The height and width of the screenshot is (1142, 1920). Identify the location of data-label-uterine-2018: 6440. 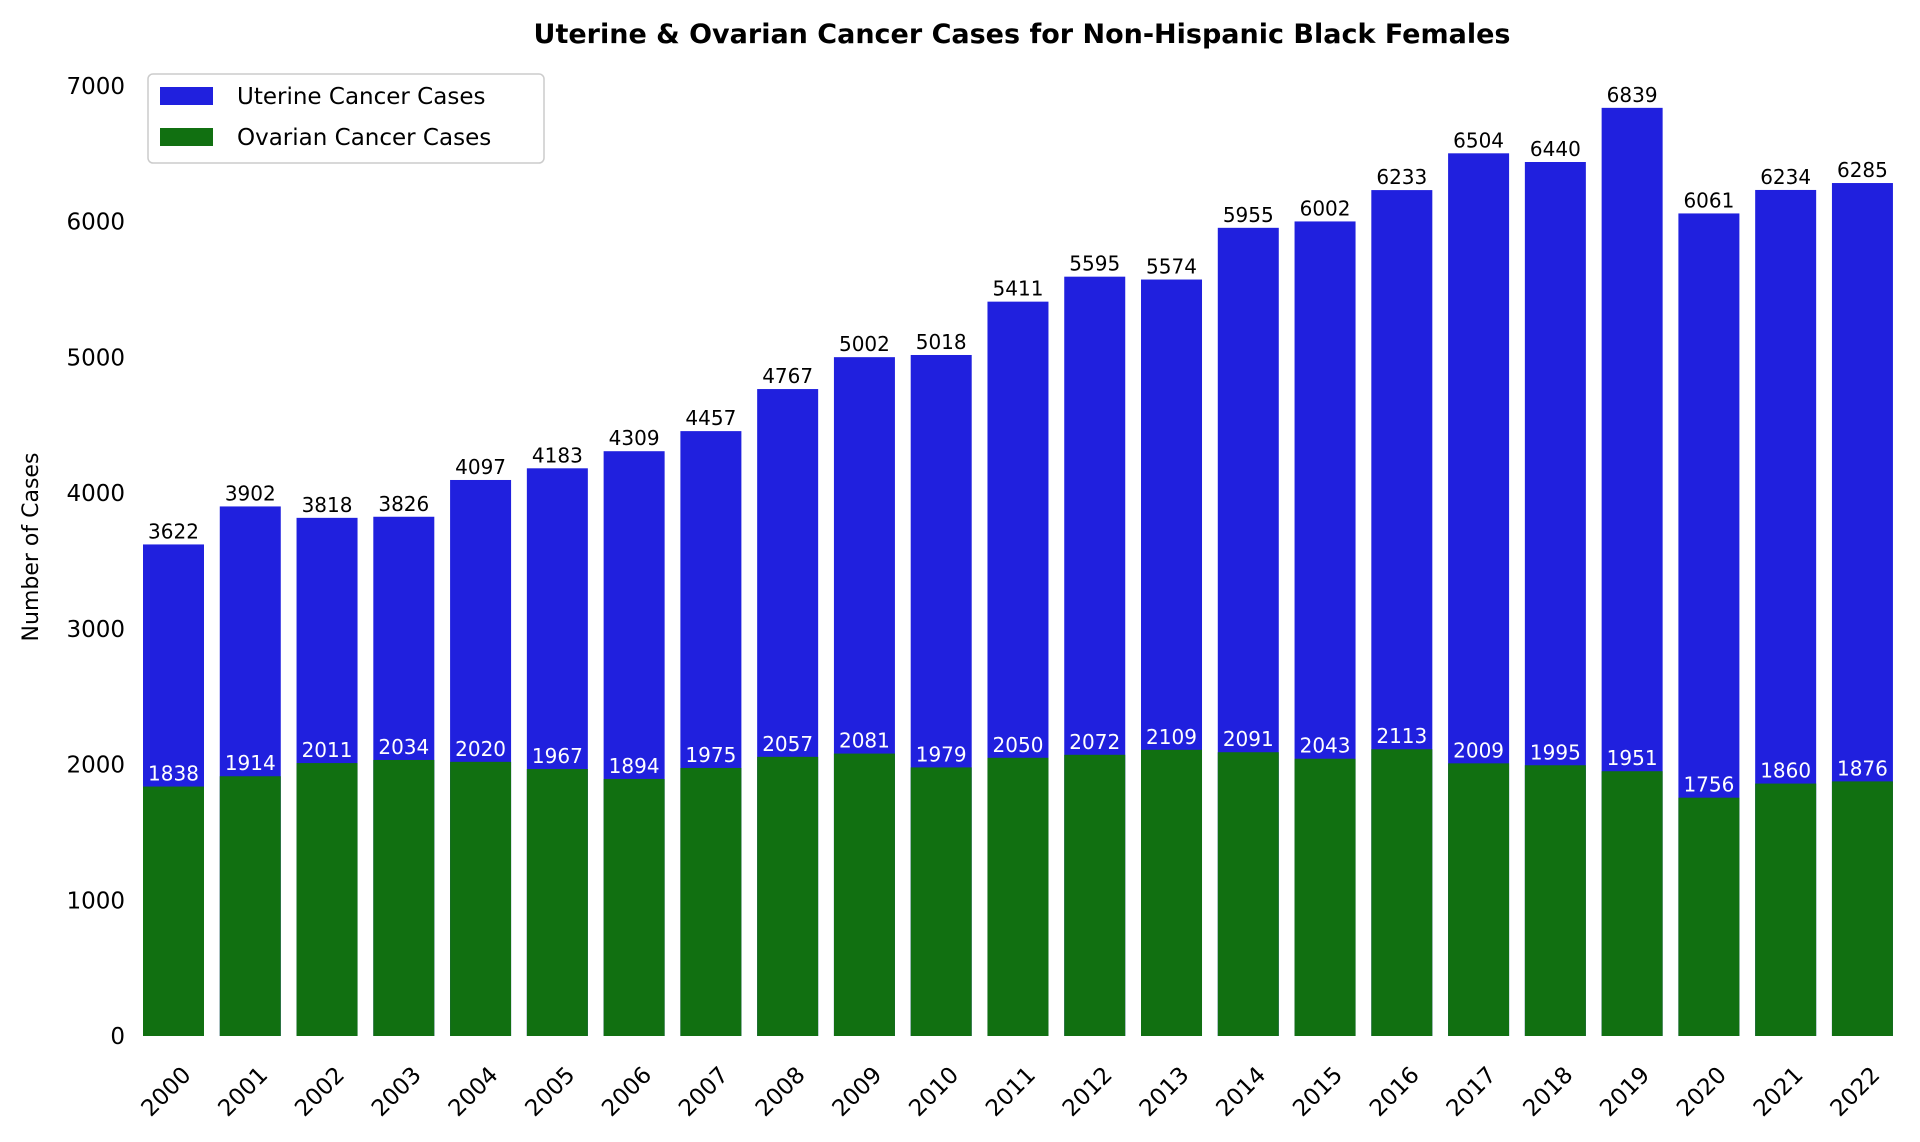
(1555, 149).